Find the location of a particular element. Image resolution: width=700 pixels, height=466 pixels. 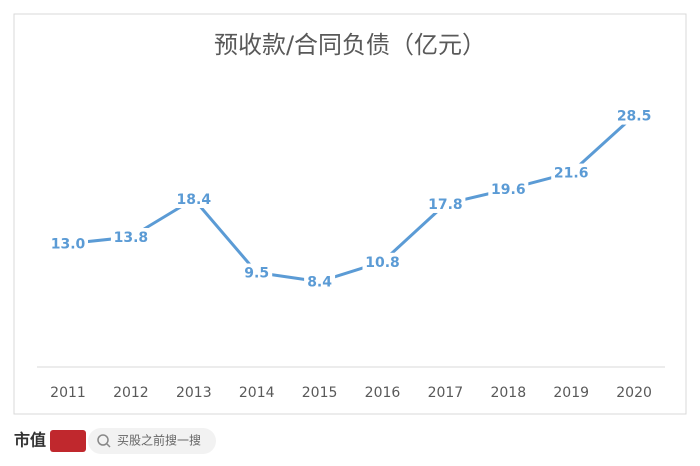

search-box is located at coordinates (152, 441).